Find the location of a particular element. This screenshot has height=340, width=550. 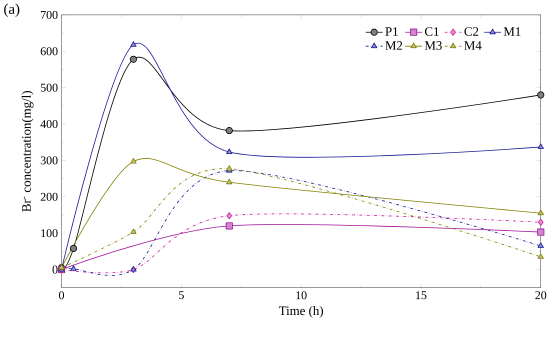

x-tick-label: 15 is located at coordinates (421, 295).